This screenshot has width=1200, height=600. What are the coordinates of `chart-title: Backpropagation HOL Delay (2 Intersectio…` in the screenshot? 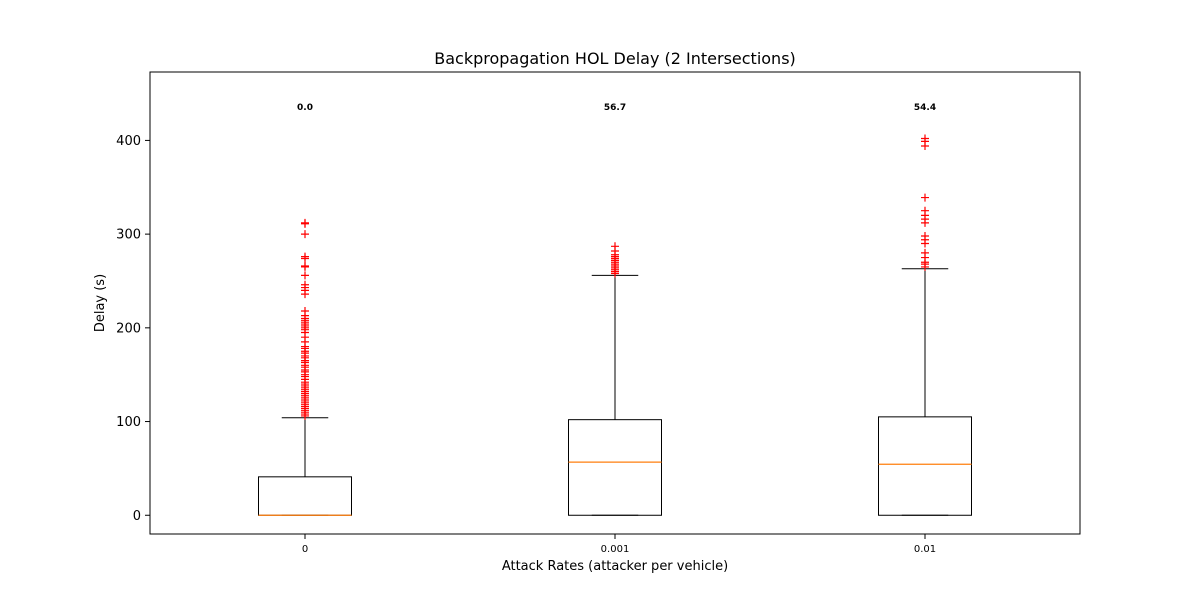 It's located at (615, 58).